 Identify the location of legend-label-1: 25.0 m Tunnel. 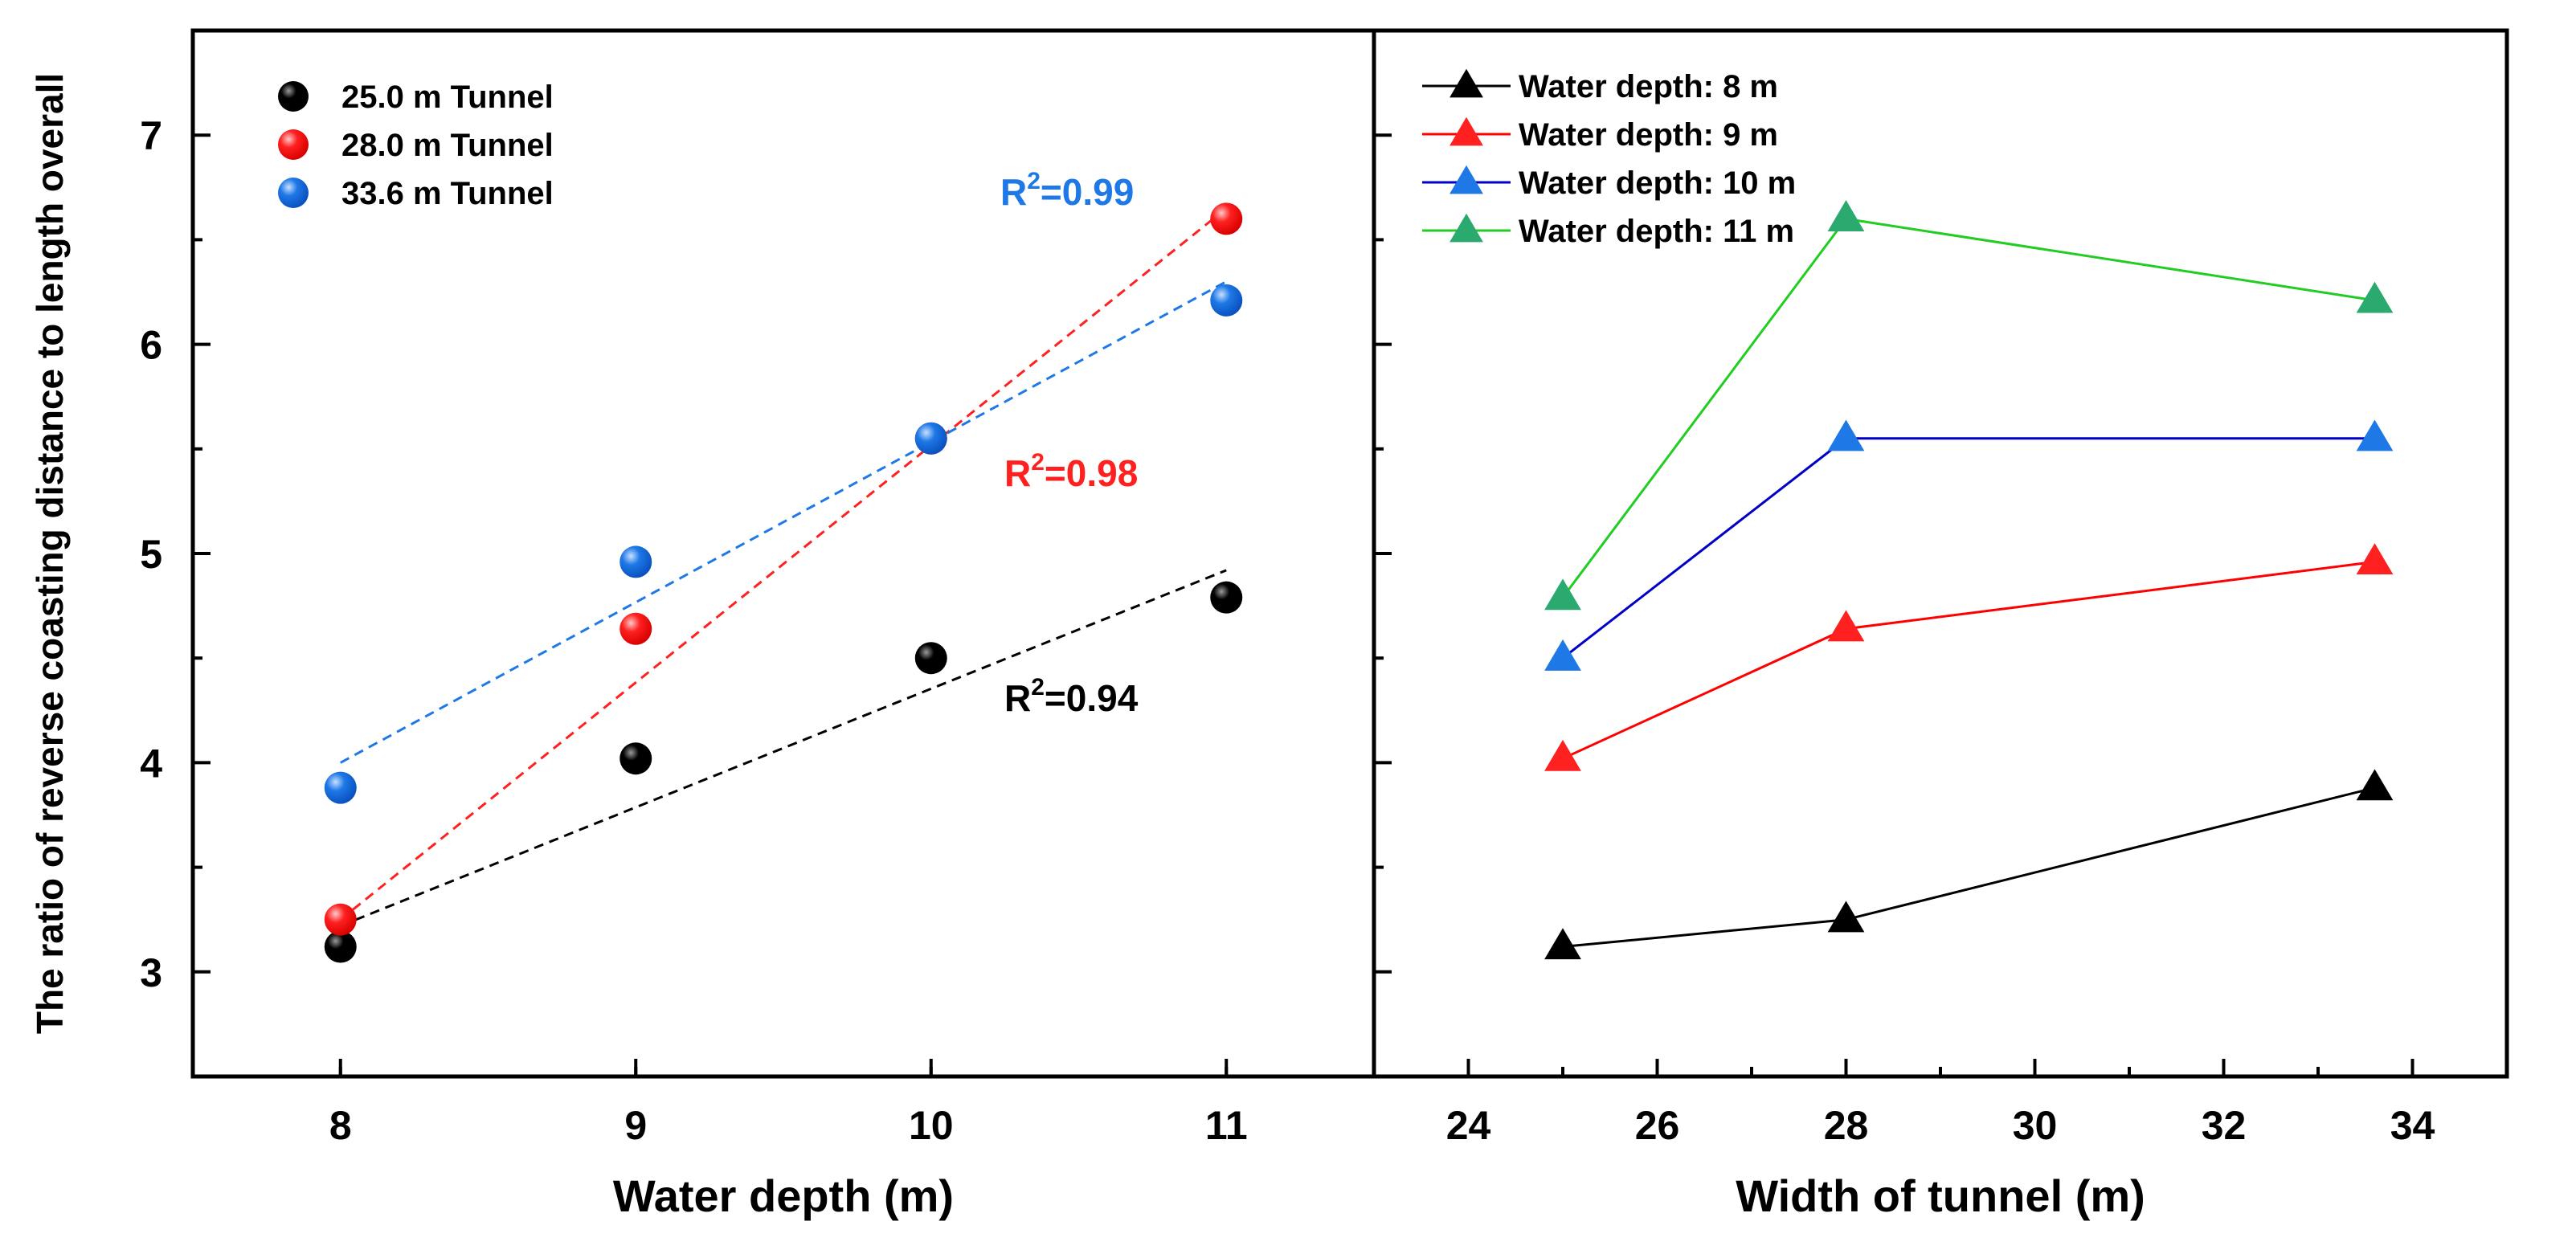
(448, 97).